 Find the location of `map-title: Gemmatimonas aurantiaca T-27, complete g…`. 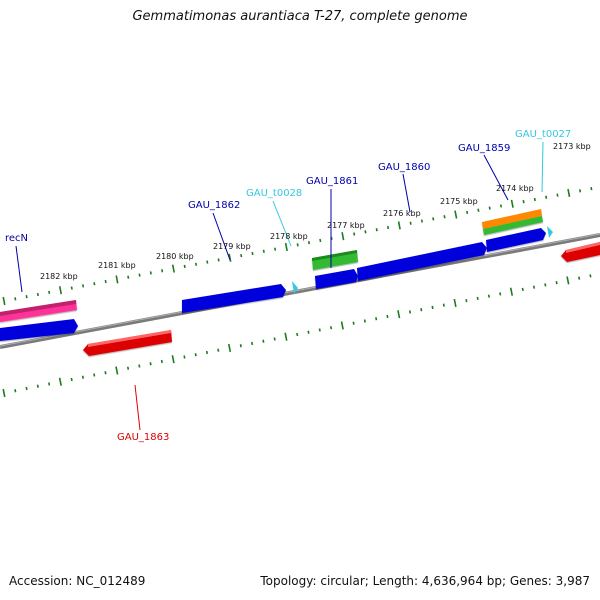

map-title: Gemmatimonas aurantiaca T-27, complete g… is located at coordinates (300, 16).